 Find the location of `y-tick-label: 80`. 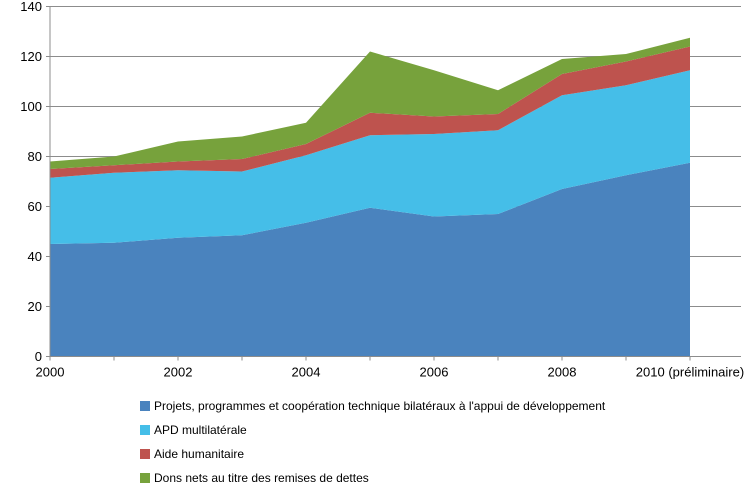

y-tick-label: 80 is located at coordinates (35, 156).